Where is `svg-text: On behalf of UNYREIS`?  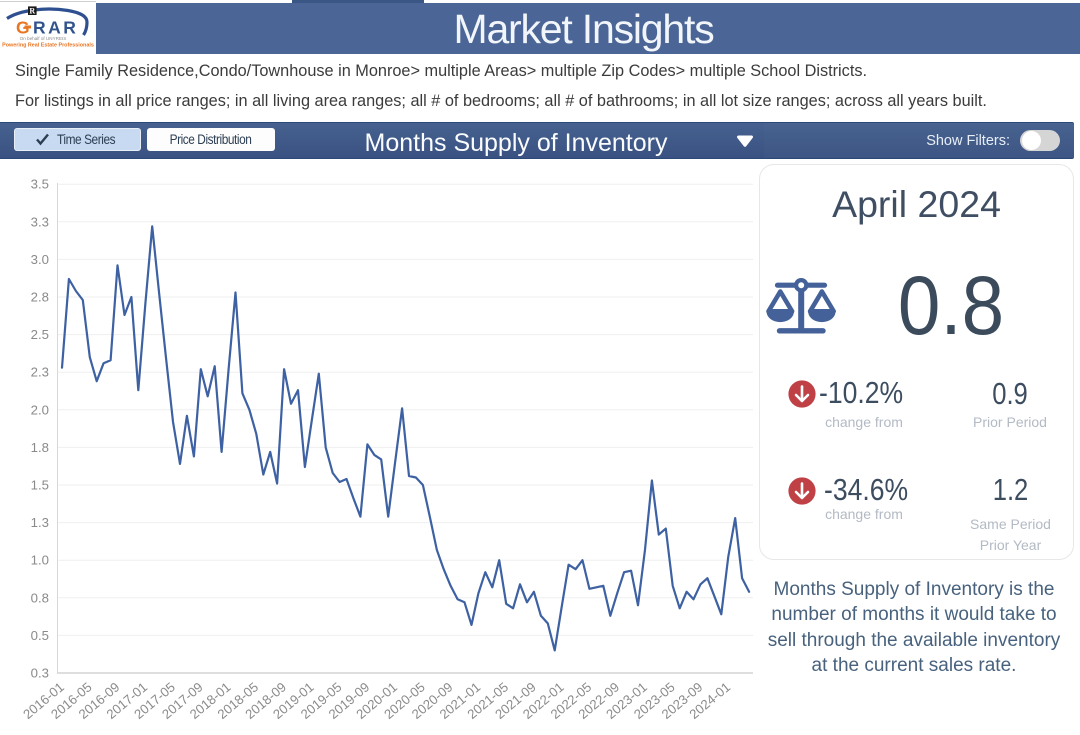 svg-text: On behalf of UNYREIS is located at coordinates (43, 38).